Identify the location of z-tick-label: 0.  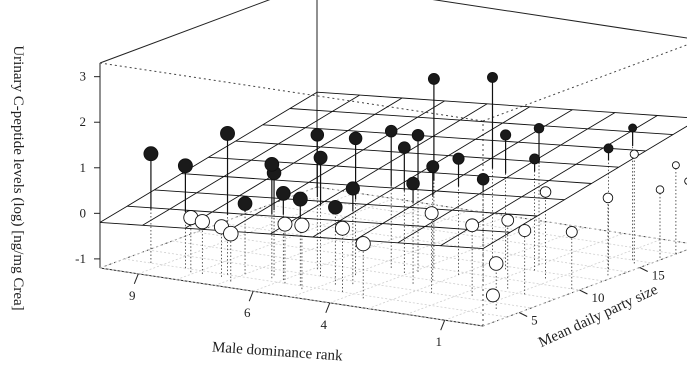
(83, 212).